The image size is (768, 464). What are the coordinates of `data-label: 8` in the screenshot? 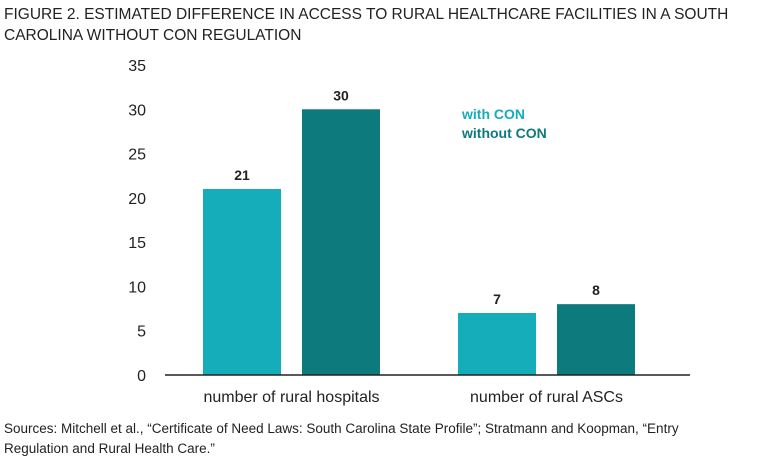 It's located at (596, 290).